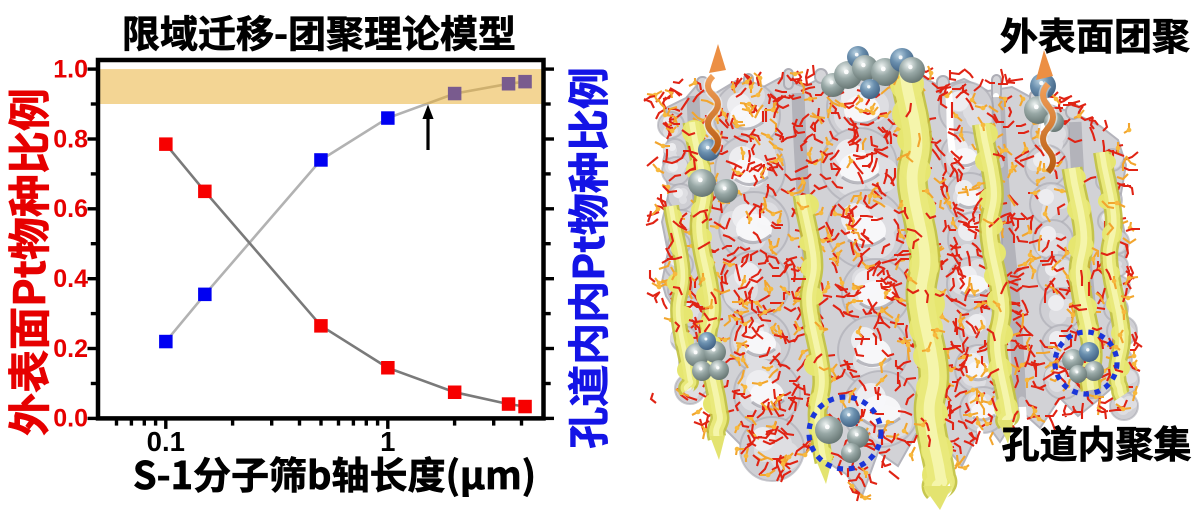 Image resolution: width=1200 pixels, height=524 pixels. What do you see at coordinates (70, 279) in the screenshot?
I see `svg-text: 0.4` at bounding box center [70, 279].